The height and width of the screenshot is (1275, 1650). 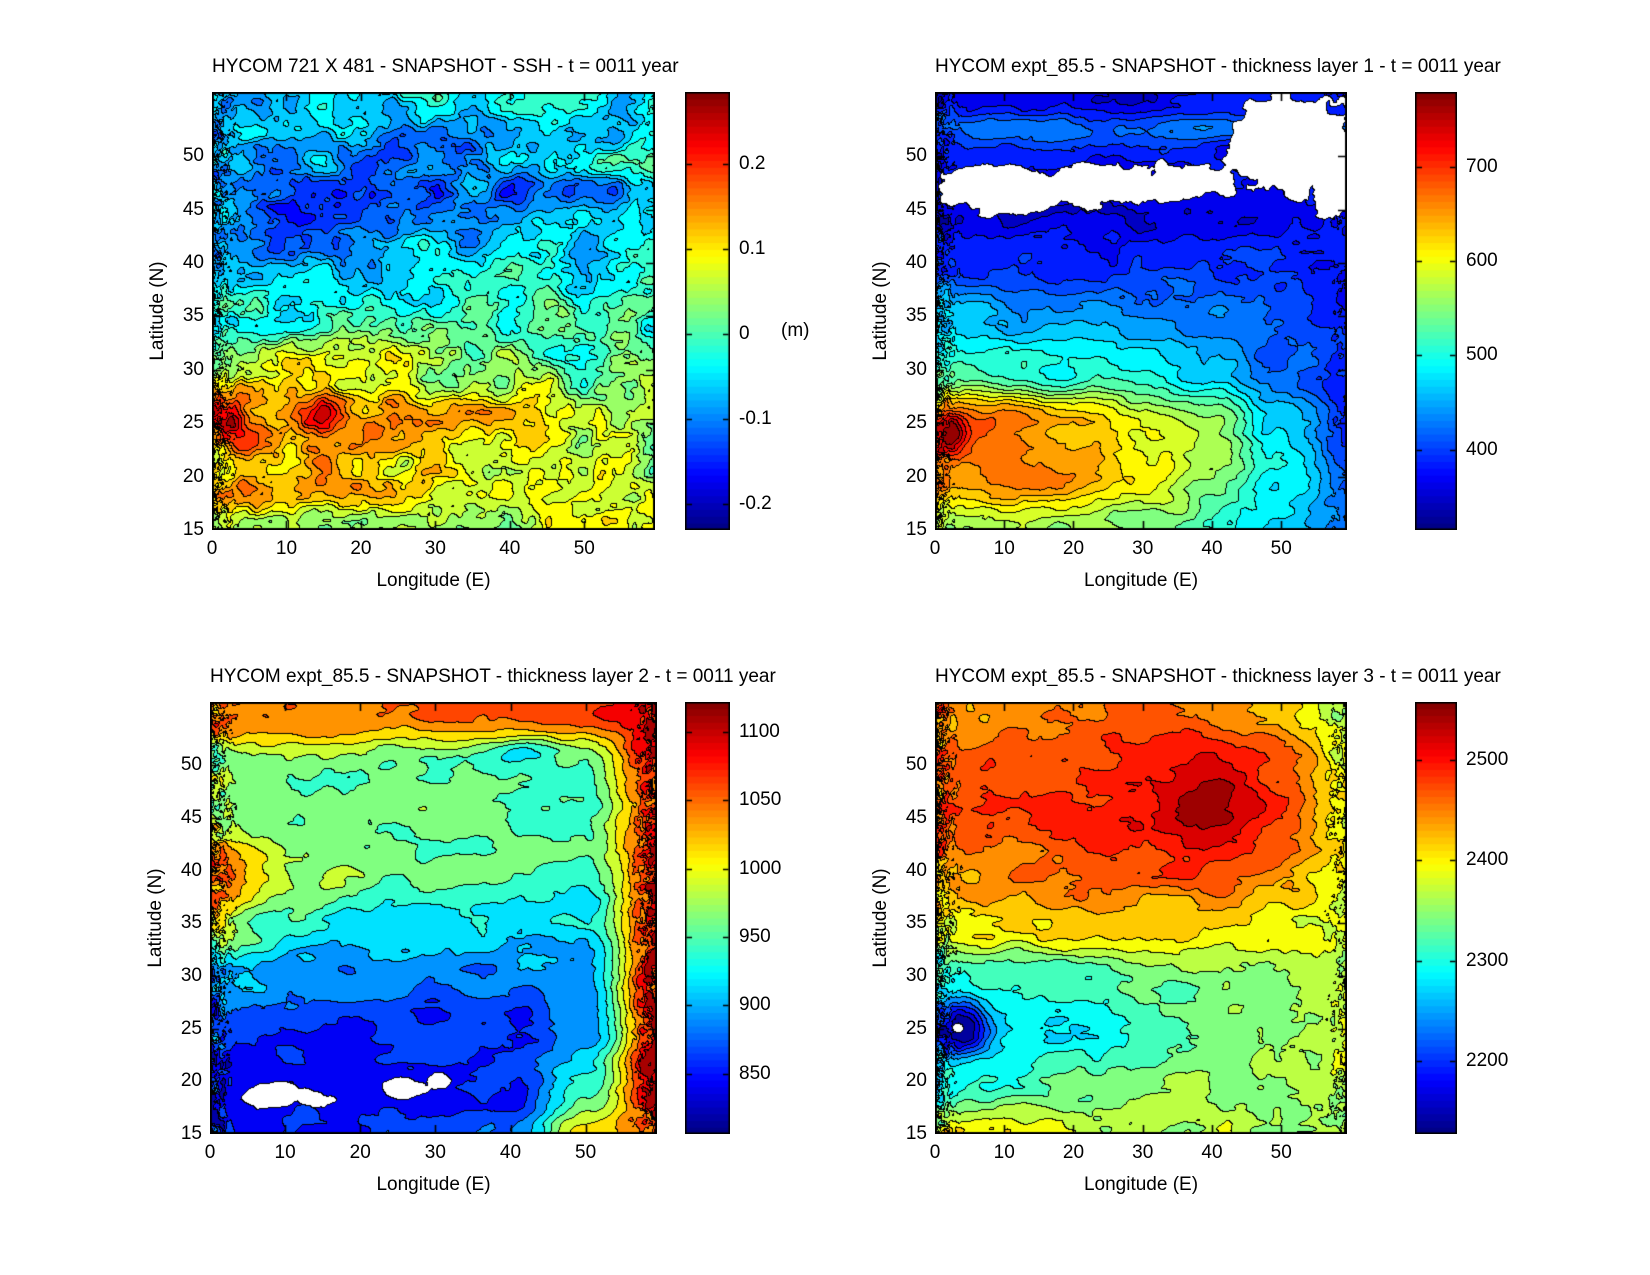 I want to click on colorbar-tick-label: 0.1, so click(x=752, y=249).